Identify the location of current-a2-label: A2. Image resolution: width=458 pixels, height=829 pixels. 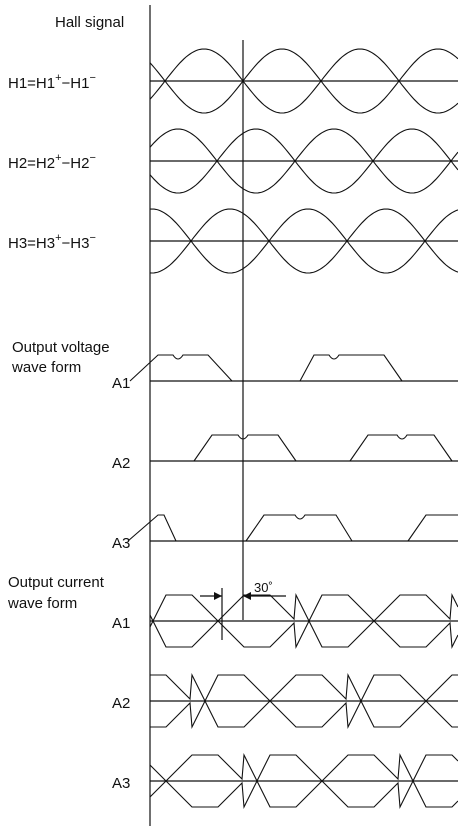
(121, 703).